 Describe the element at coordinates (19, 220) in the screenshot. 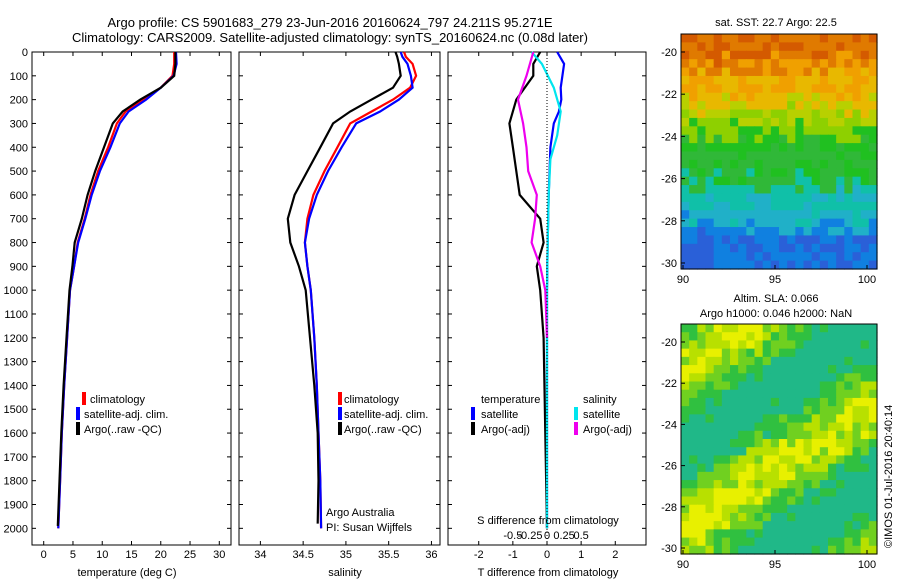

I see `depth-tick-label: 700` at that location.